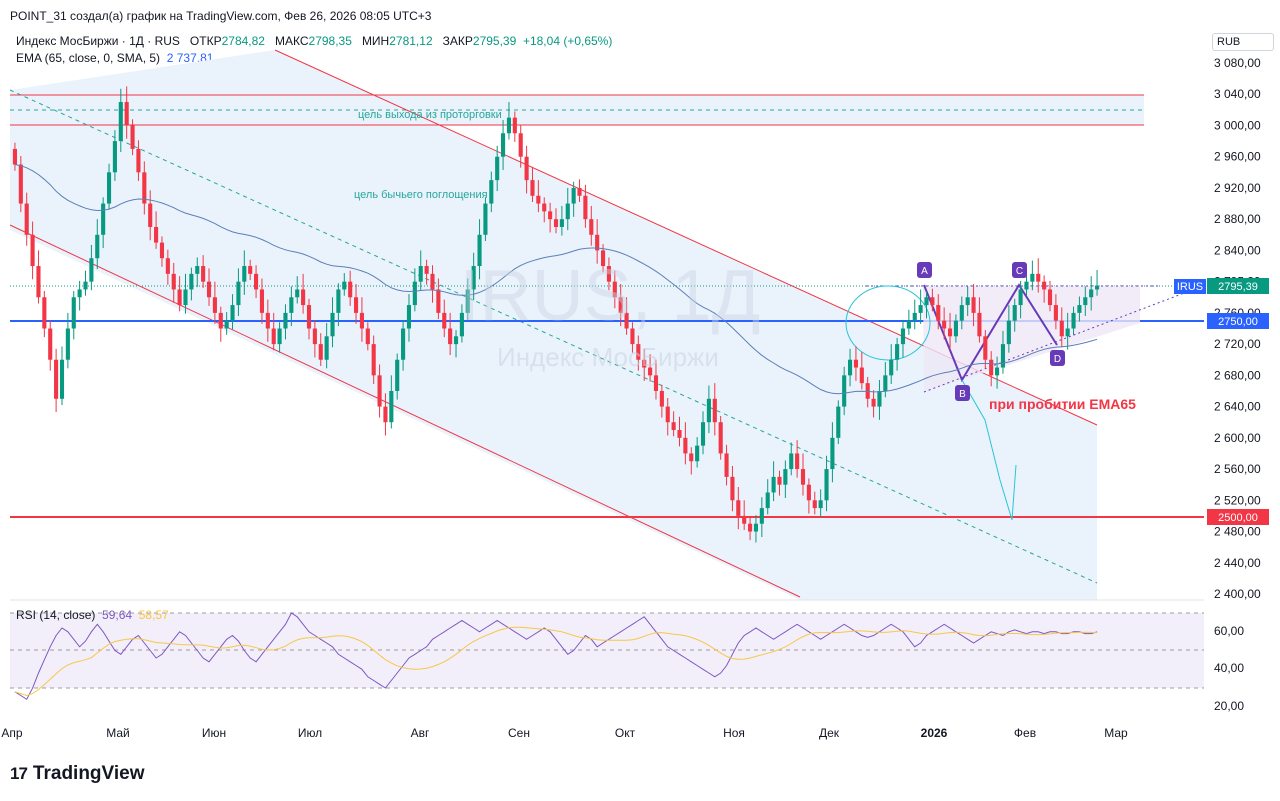 This screenshot has width=1280, height=801. Describe the element at coordinates (1243, 42) in the screenshot. I see `currency-button: RUB` at that location.